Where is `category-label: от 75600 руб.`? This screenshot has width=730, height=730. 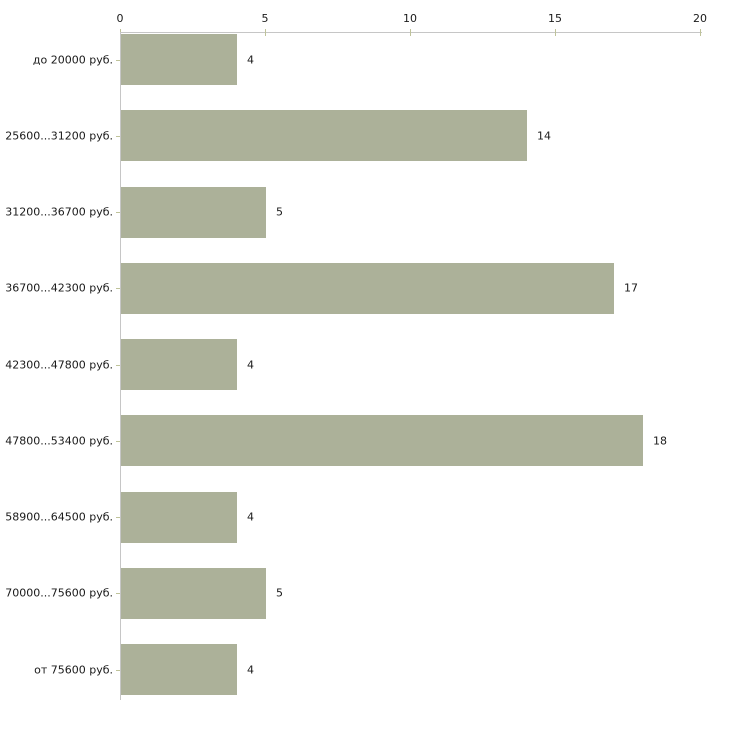 category-label: от 75600 руб. is located at coordinates (73, 669).